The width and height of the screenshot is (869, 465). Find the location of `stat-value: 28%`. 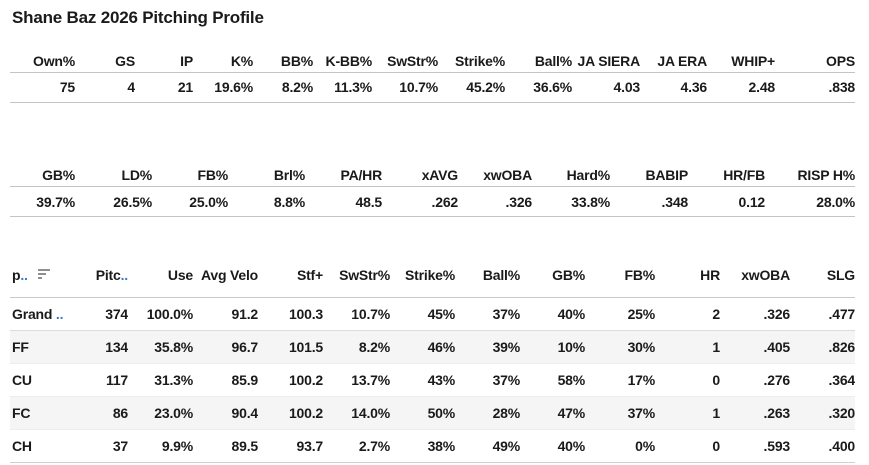

stat-value: 28% is located at coordinates (506, 412).